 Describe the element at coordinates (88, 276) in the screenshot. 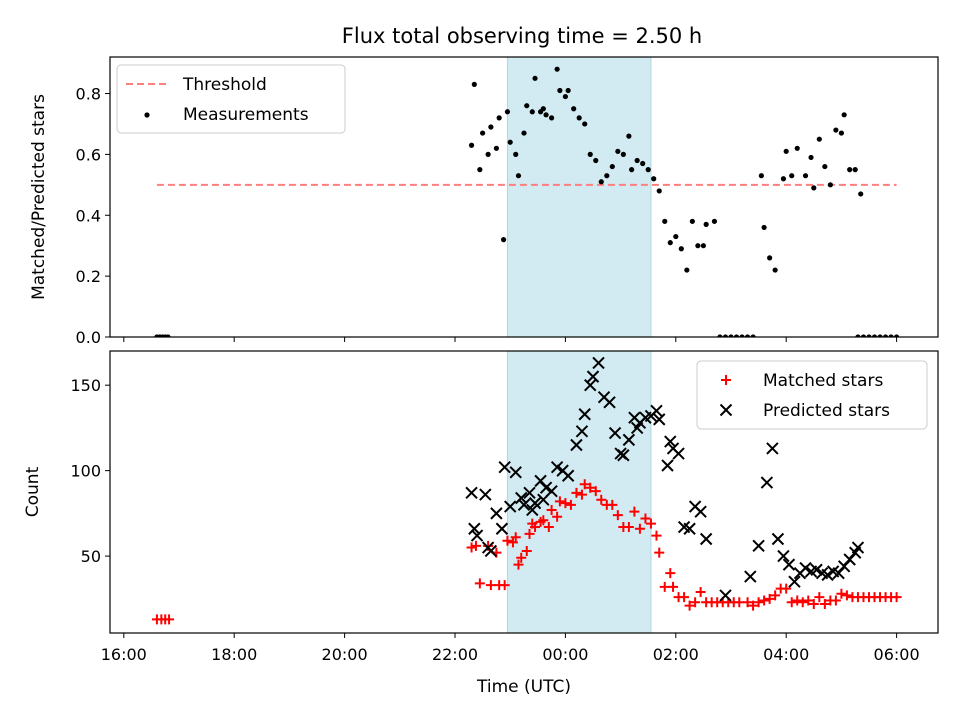

I see `y-tick-label: 0.2` at that location.